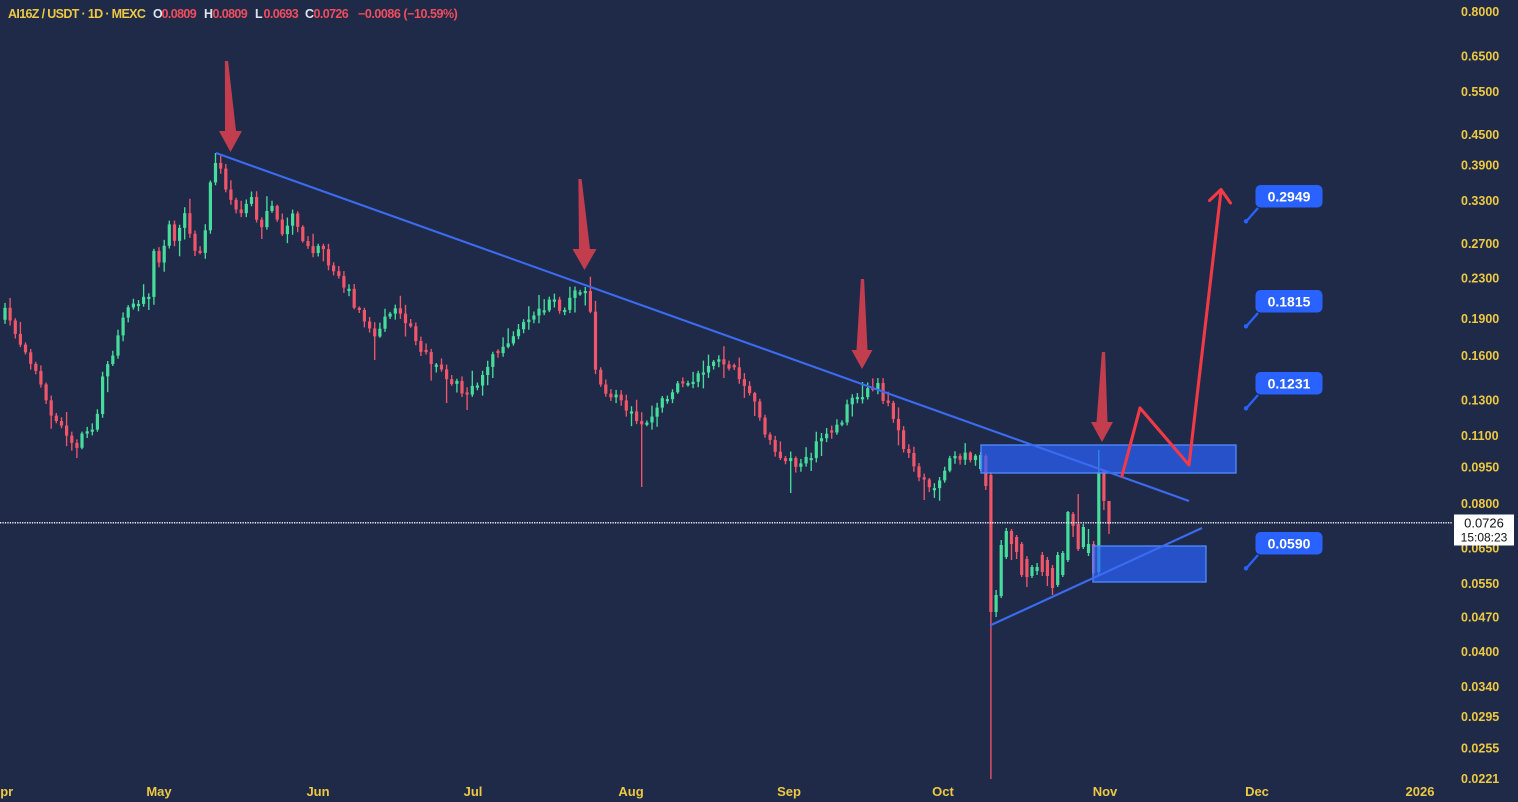 This screenshot has height=802, width=1518. What do you see at coordinates (1480, 436) in the screenshot?
I see `svg-text: 0.1100` at bounding box center [1480, 436].